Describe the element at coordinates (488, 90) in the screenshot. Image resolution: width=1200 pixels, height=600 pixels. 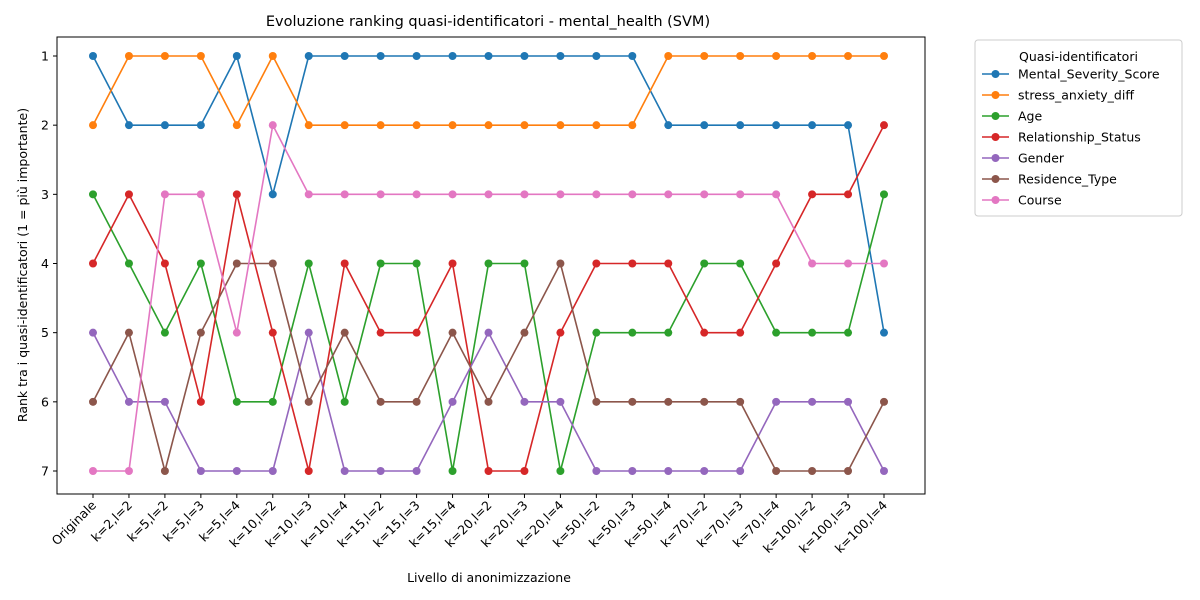
I see `series-line` at that location.